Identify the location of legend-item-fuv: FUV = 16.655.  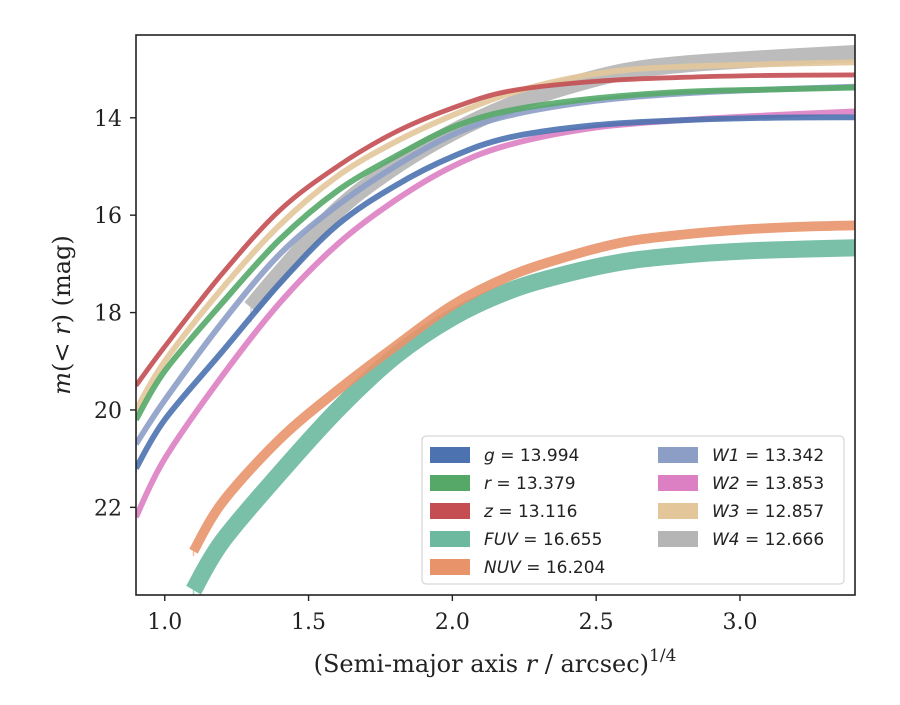
(516, 540).